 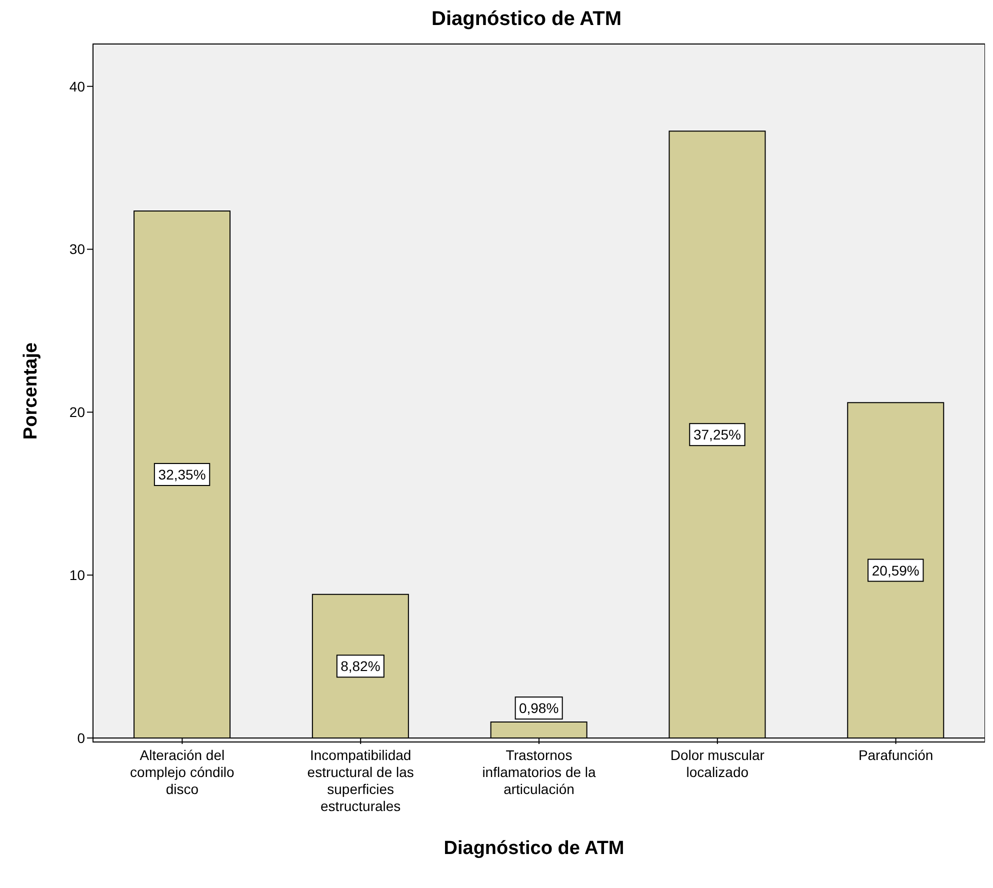 I want to click on y-tick-label: 10, so click(x=77, y=575).